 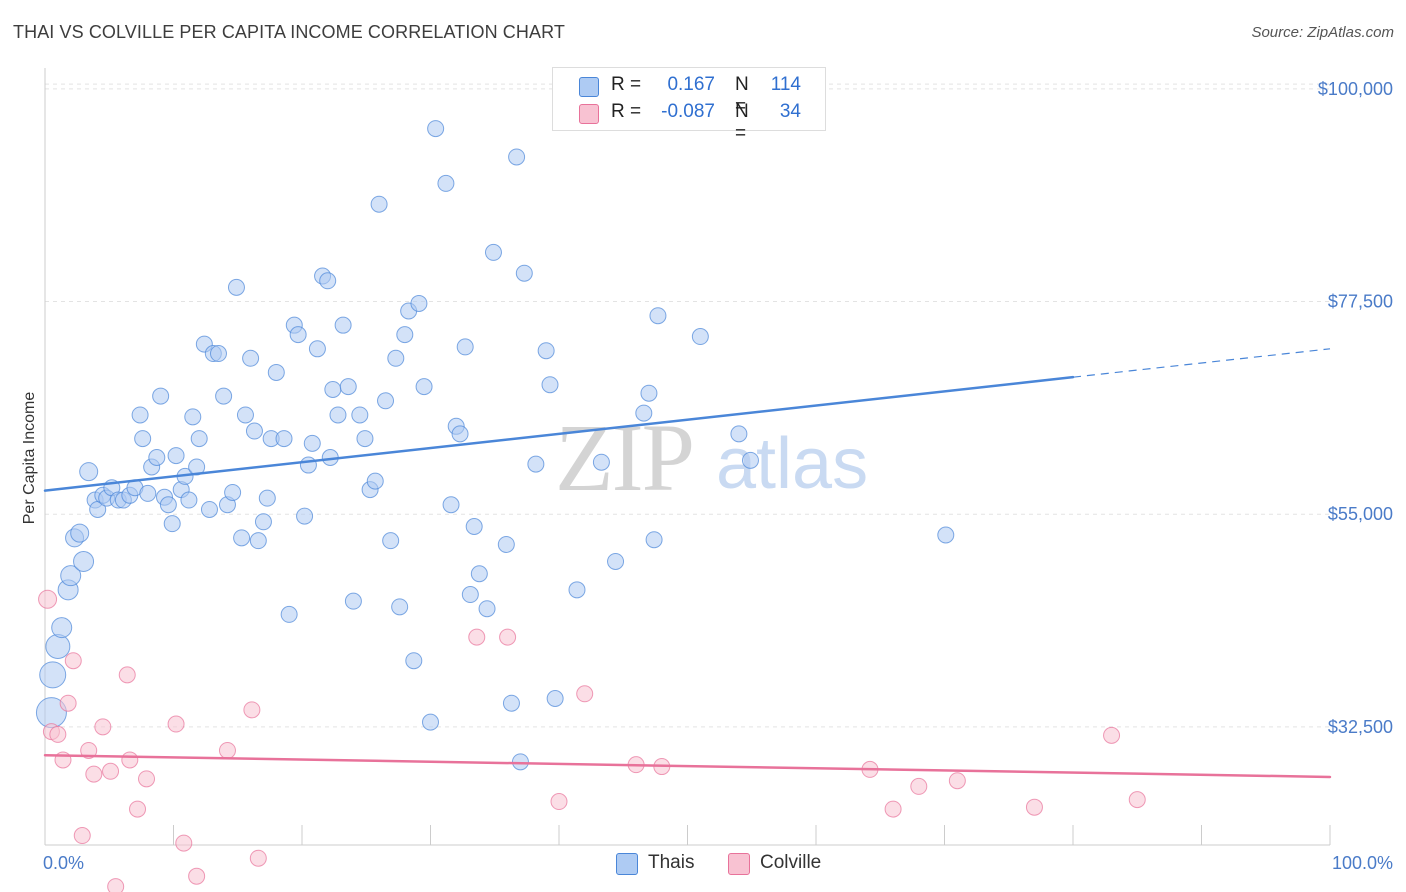 What do you see at coordinates (29, 458) in the screenshot?
I see `y-axis-label: Per Capita Income` at bounding box center [29, 458].